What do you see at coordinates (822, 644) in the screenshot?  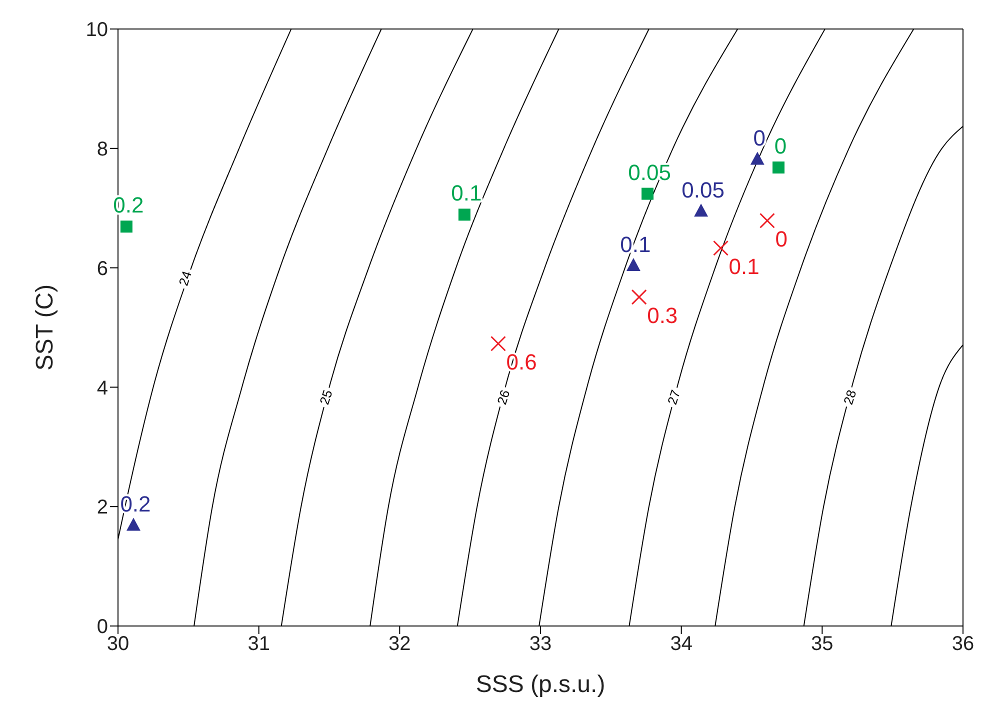 I see `x-tick-label: 35` at bounding box center [822, 644].